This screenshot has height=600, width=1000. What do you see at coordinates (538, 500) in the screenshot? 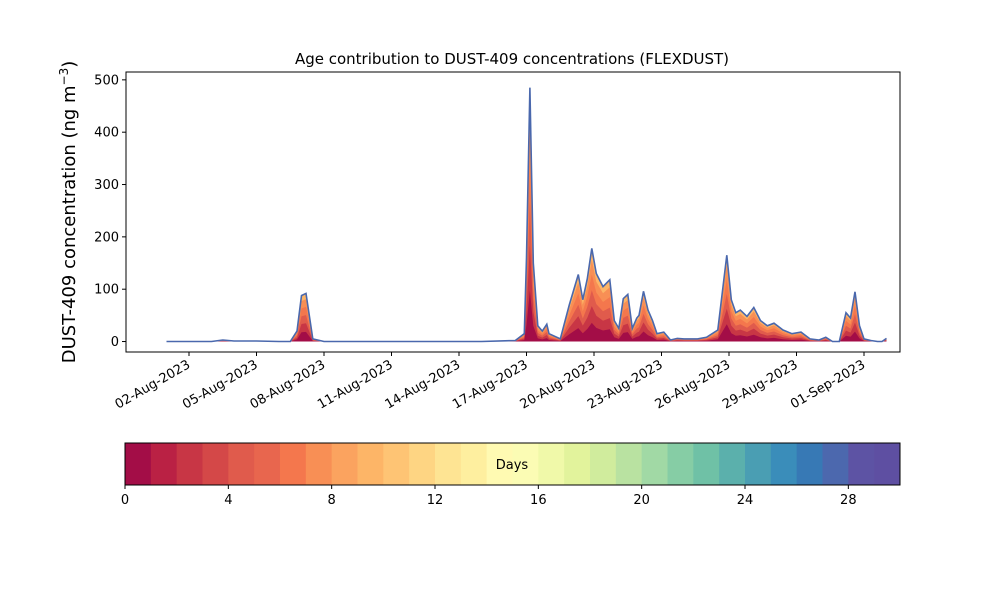
I see `colorbar-tick-label: 16` at bounding box center [538, 500].